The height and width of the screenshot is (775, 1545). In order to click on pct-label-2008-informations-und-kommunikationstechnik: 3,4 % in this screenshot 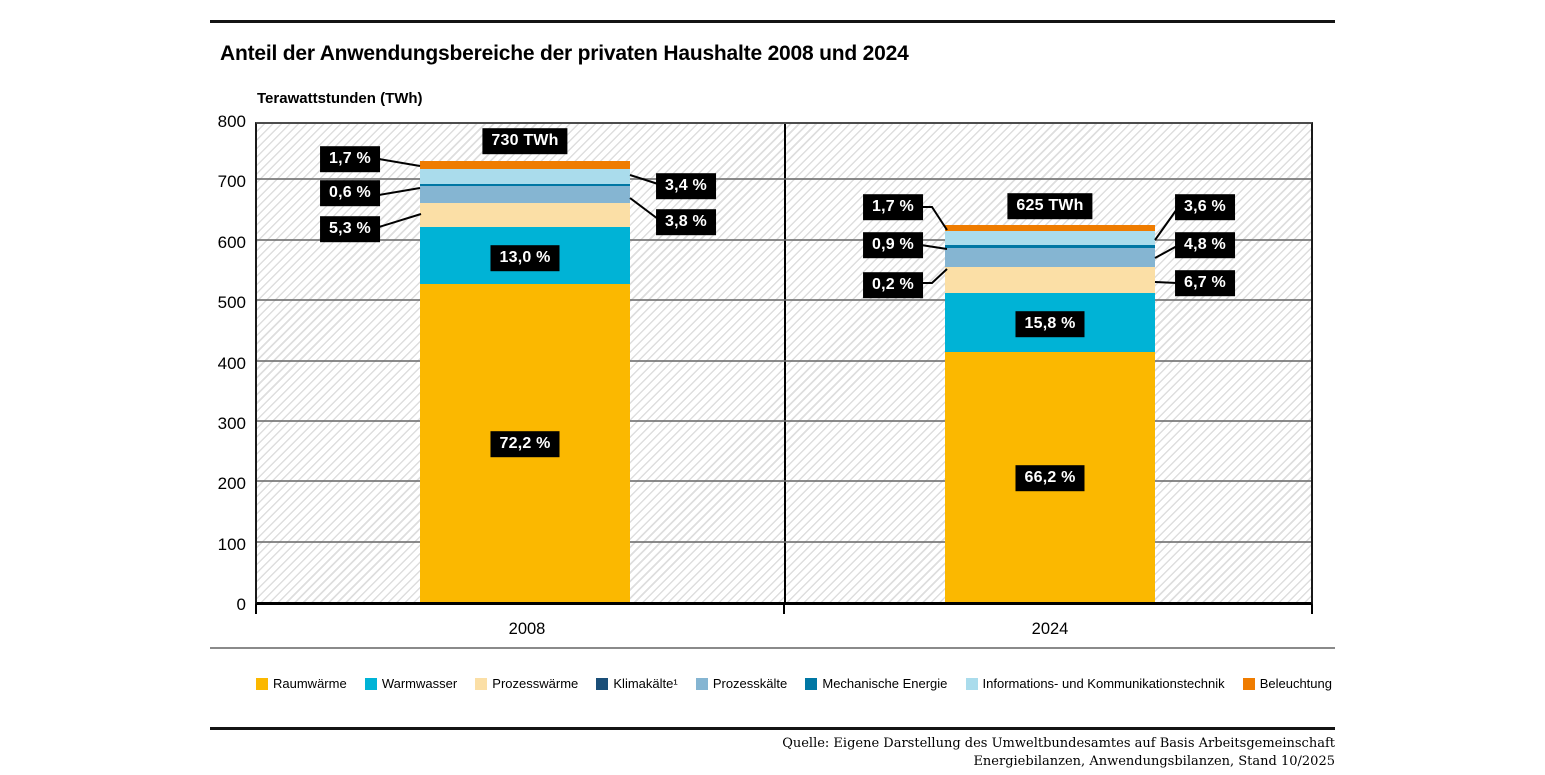, I will do `click(686, 186)`.